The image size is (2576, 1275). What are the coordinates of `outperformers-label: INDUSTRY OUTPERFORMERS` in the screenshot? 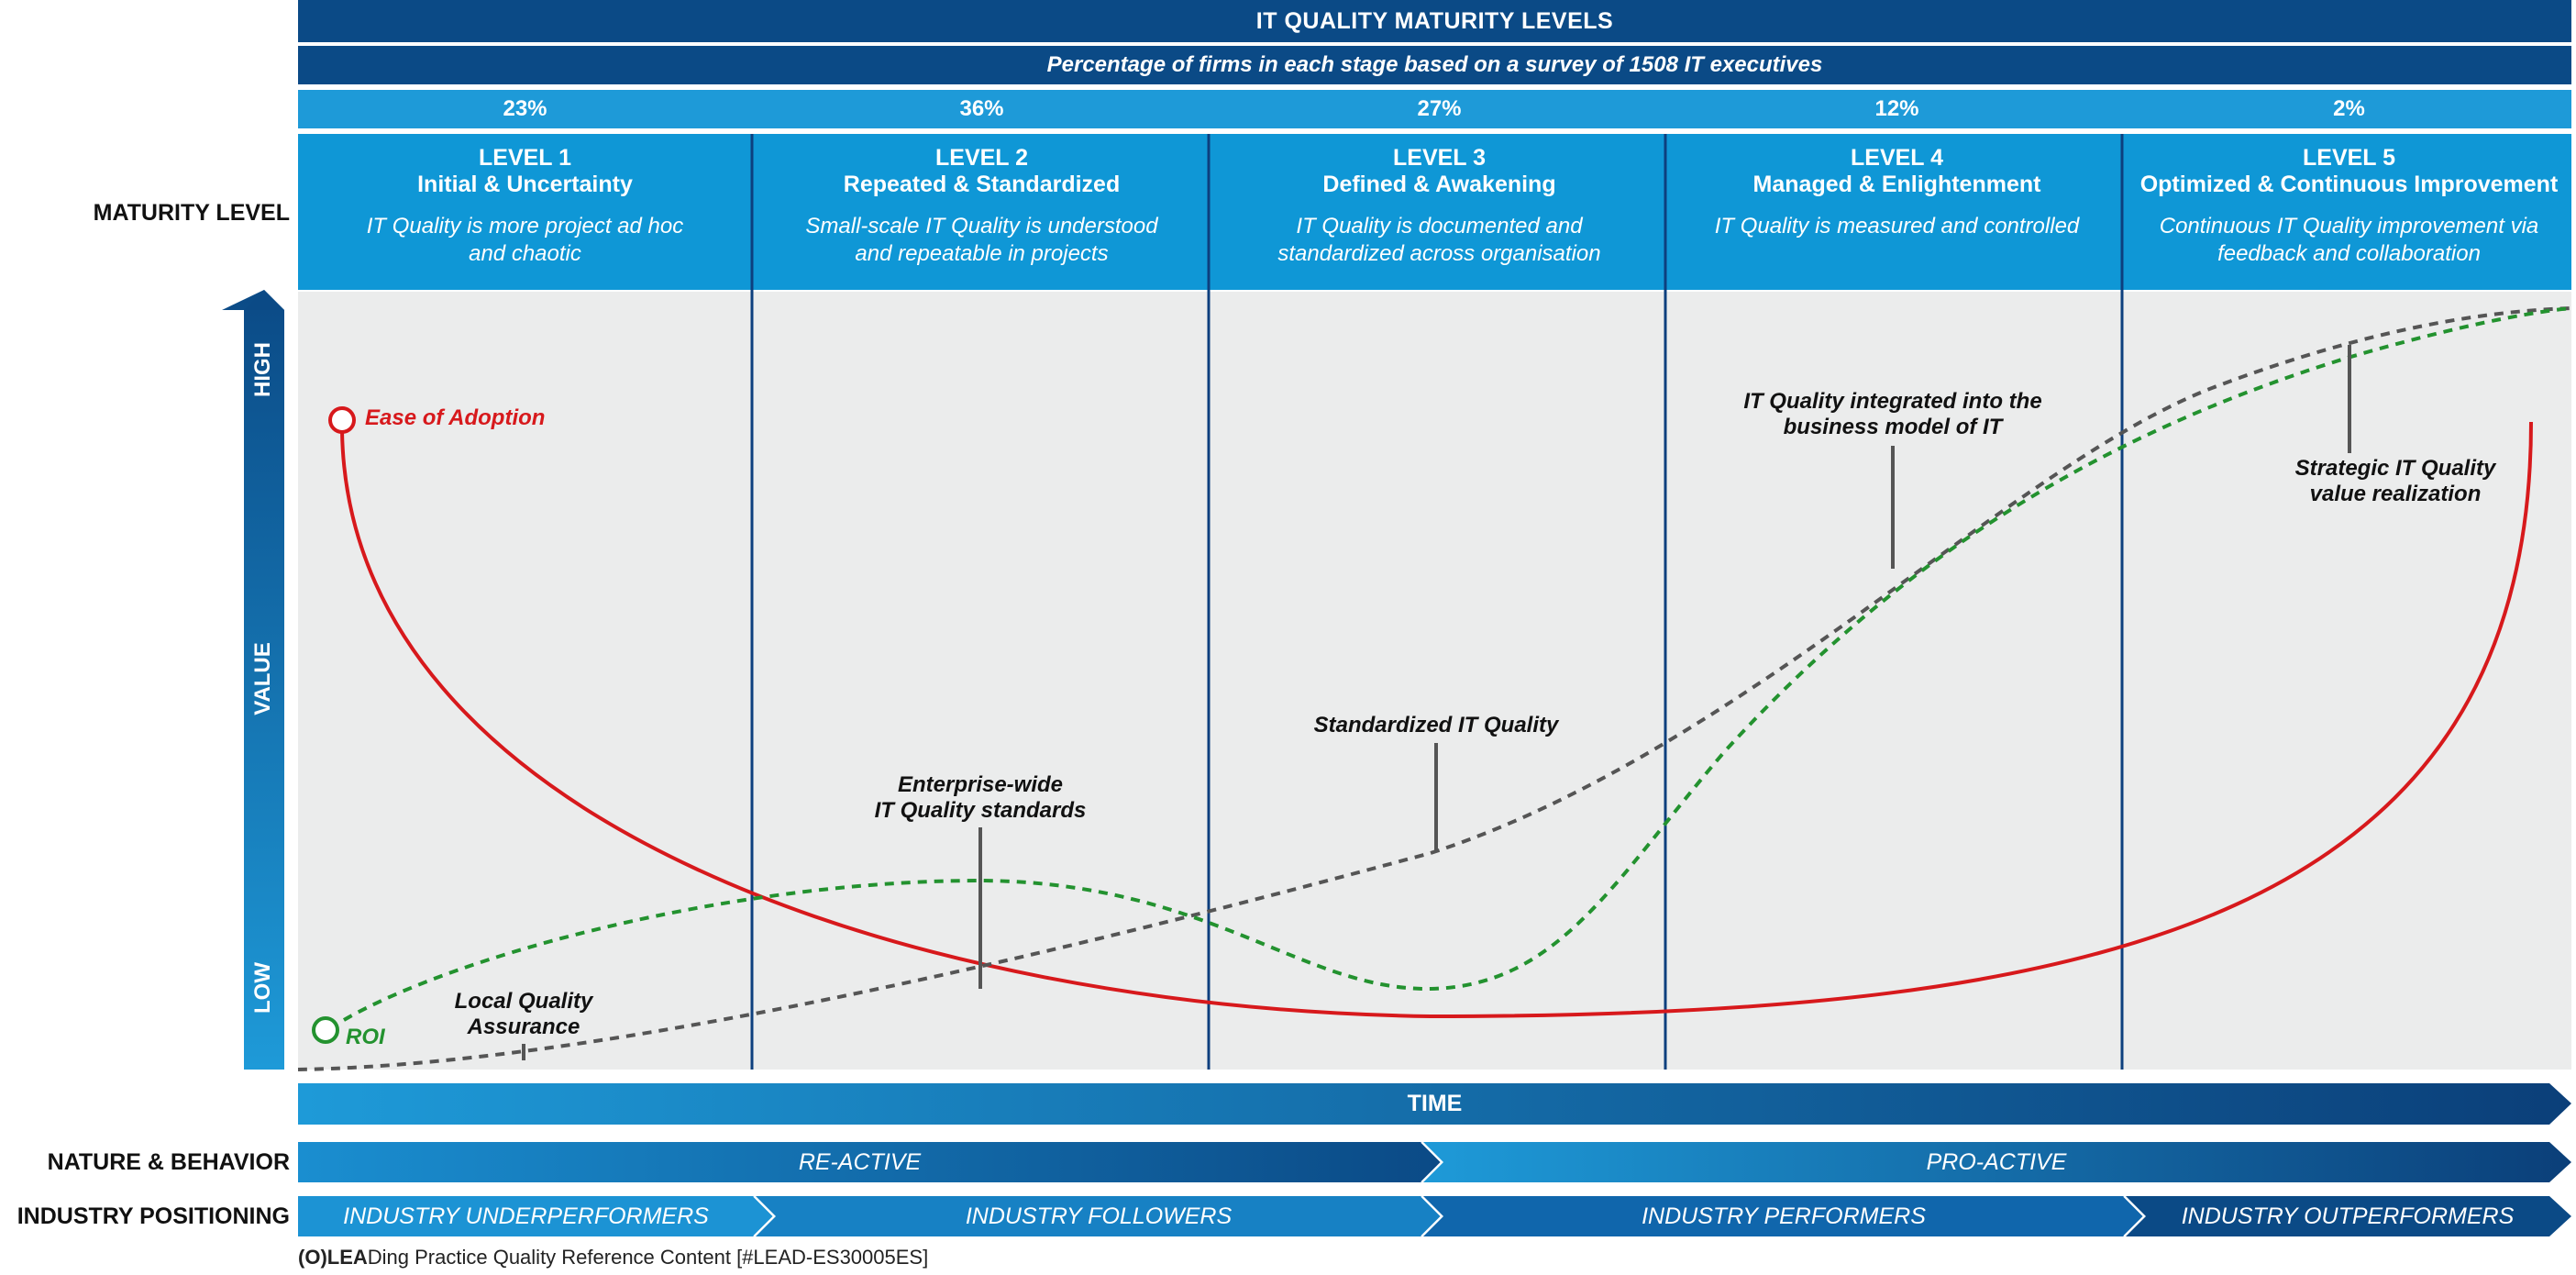 It's located at (2348, 1216).